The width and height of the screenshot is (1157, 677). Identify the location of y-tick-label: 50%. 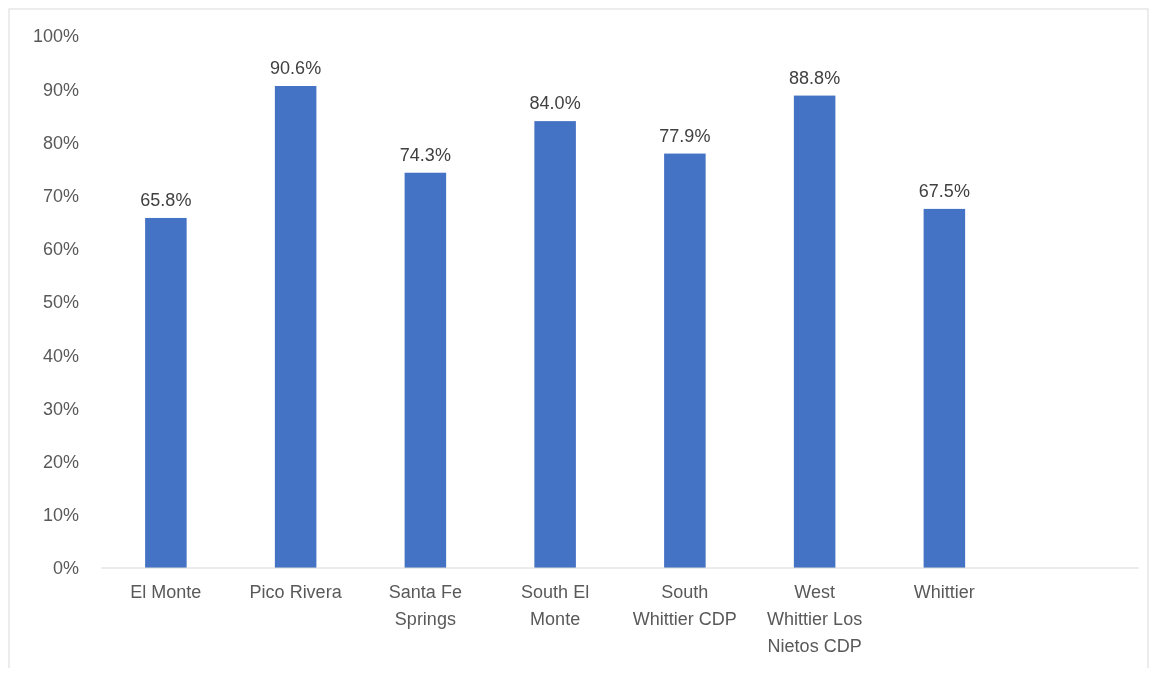
(60, 302).